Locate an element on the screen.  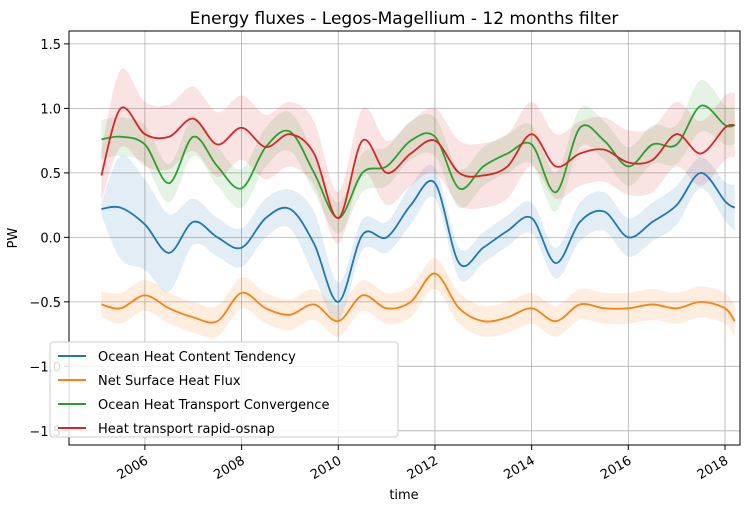
legend-label: Ocean Heat Content Tendency is located at coordinates (197, 357).